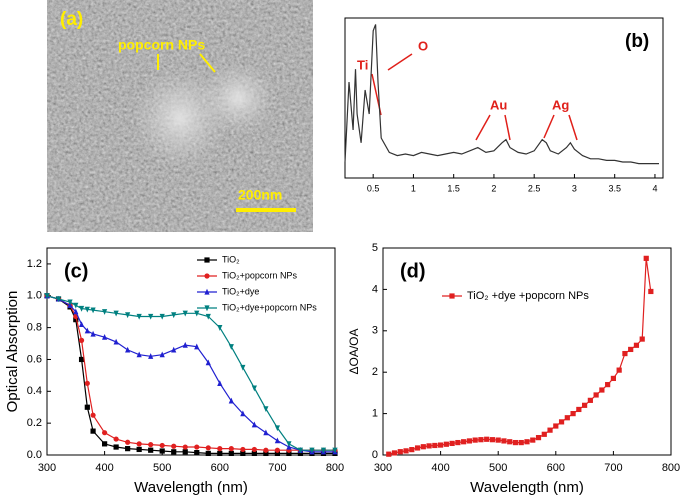 This screenshot has width=685, height=499. I want to click on legend-label: TiO₂+dye, so click(240, 291).